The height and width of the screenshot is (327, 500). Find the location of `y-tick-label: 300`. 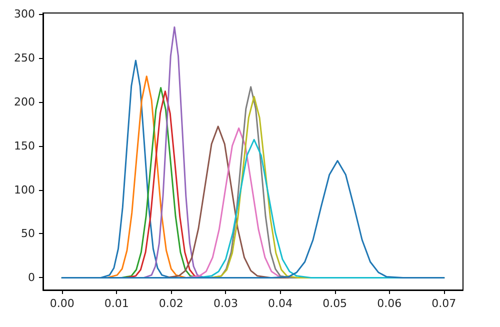

y-tick-label: 300 is located at coordinates (24, 13).